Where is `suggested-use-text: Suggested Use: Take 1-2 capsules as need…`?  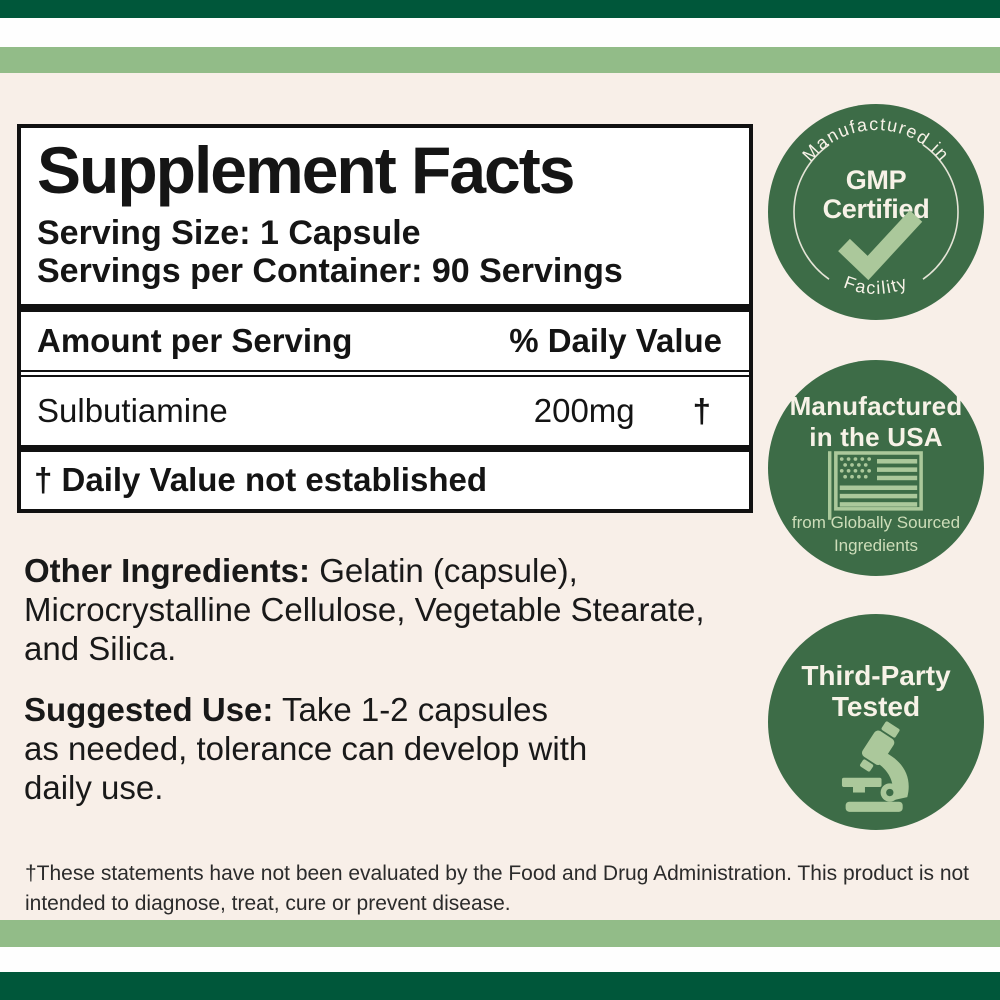 suggested-use-text: Suggested Use: Take 1-2 capsules as need… is located at coordinates (396, 748).